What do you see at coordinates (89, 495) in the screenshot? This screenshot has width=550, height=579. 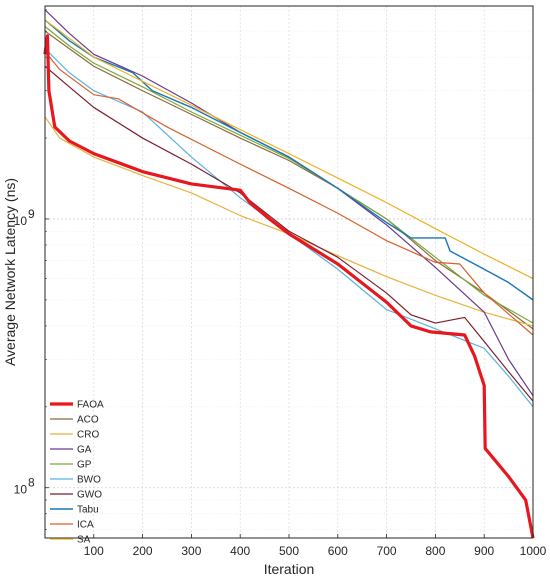 I see `legend-label-gwo: GWO` at bounding box center [89, 495].